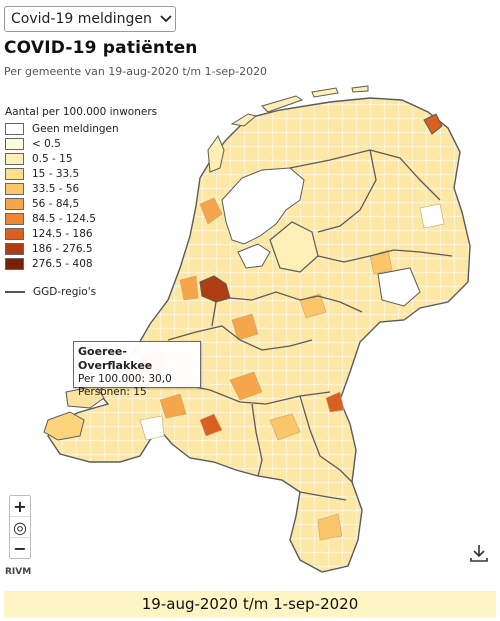 The image size is (500, 621). What do you see at coordinates (62, 143) in the screenshot?
I see `legend-item: < 0.5` at bounding box center [62, 143].